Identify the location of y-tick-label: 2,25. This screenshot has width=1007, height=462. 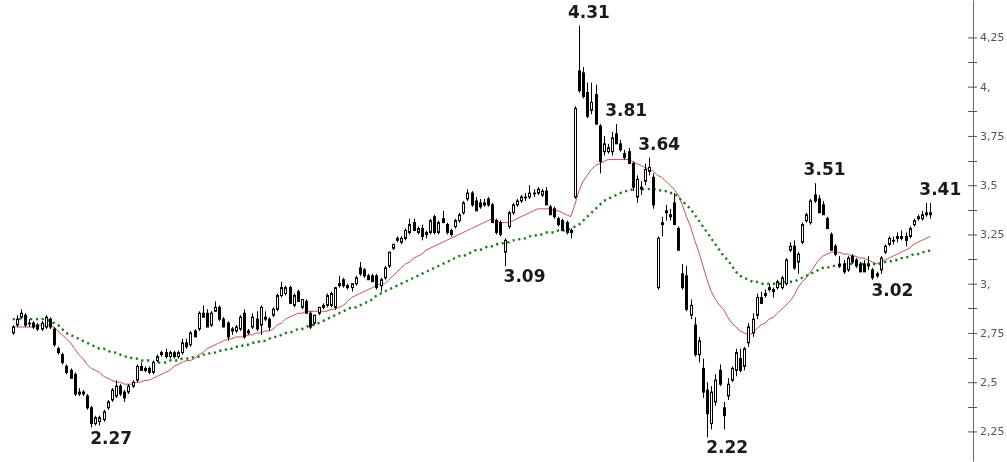
(992, 432).